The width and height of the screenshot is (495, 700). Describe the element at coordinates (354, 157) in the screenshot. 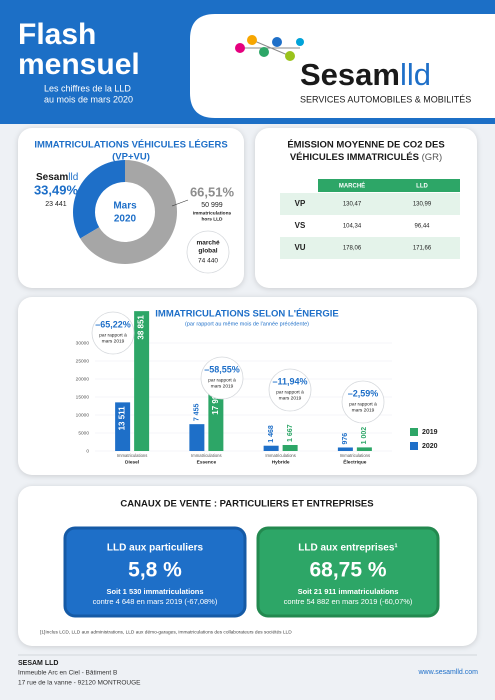

I see `section-title: VÉHICULES IMMATRICULÉS` at that location.